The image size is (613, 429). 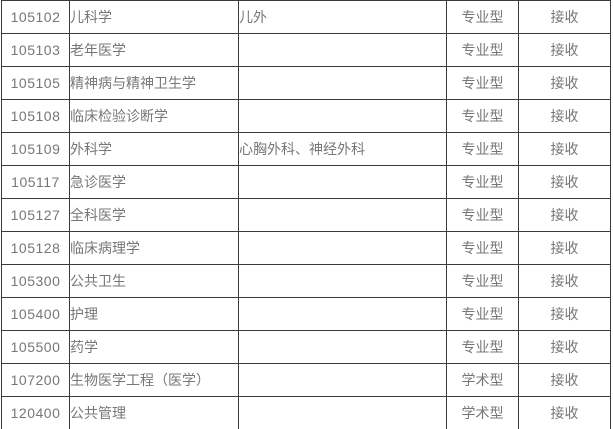 I want to click on table-row: 120400 公共管理 学术型 接收, so click(x=306, y=412).